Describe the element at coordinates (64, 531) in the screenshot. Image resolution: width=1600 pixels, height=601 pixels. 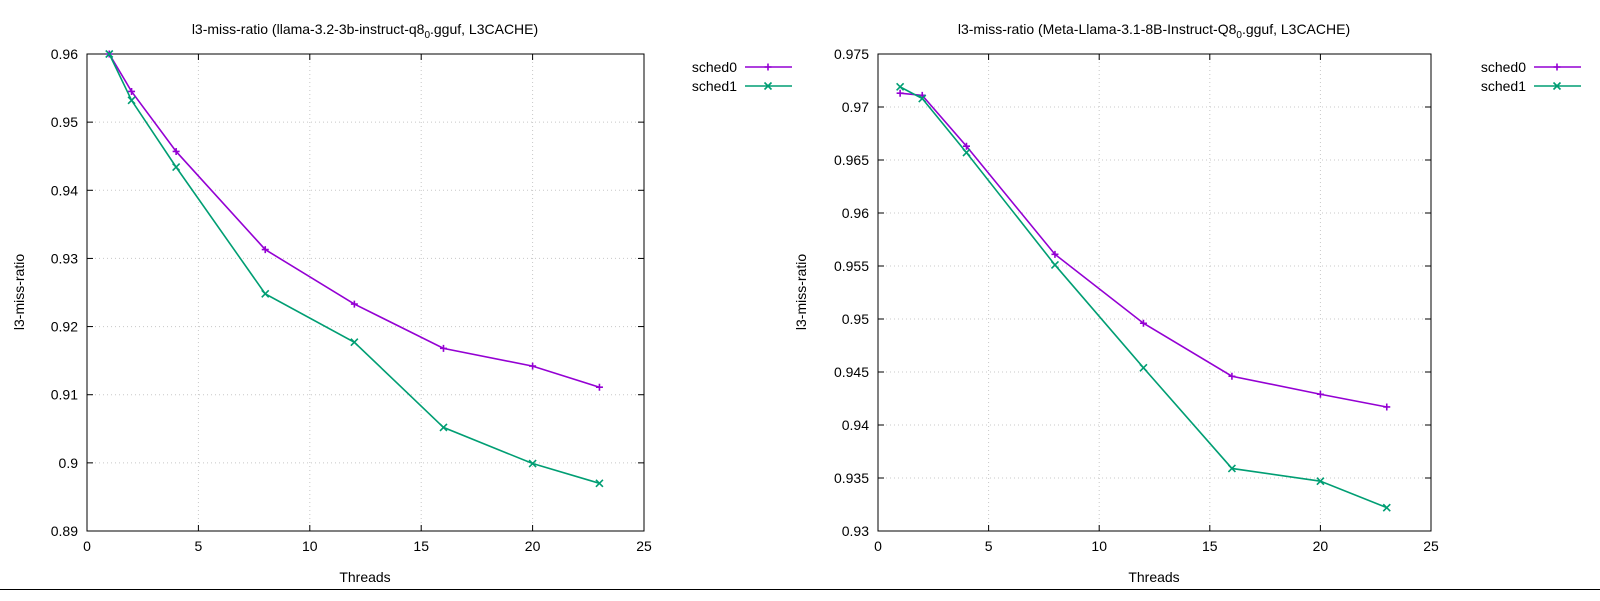
I see `y-tick-label: 0.89` at that location.